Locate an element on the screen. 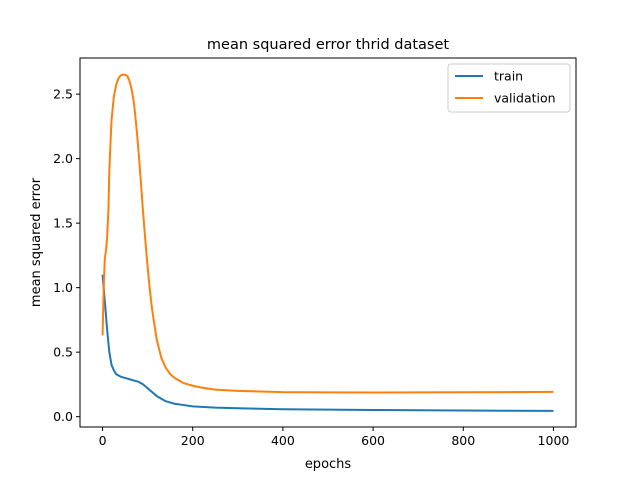 Image resolution: width=640 pixels, height=484 pixels. legend-label-validation: validation is located at coordinates (525, 98).